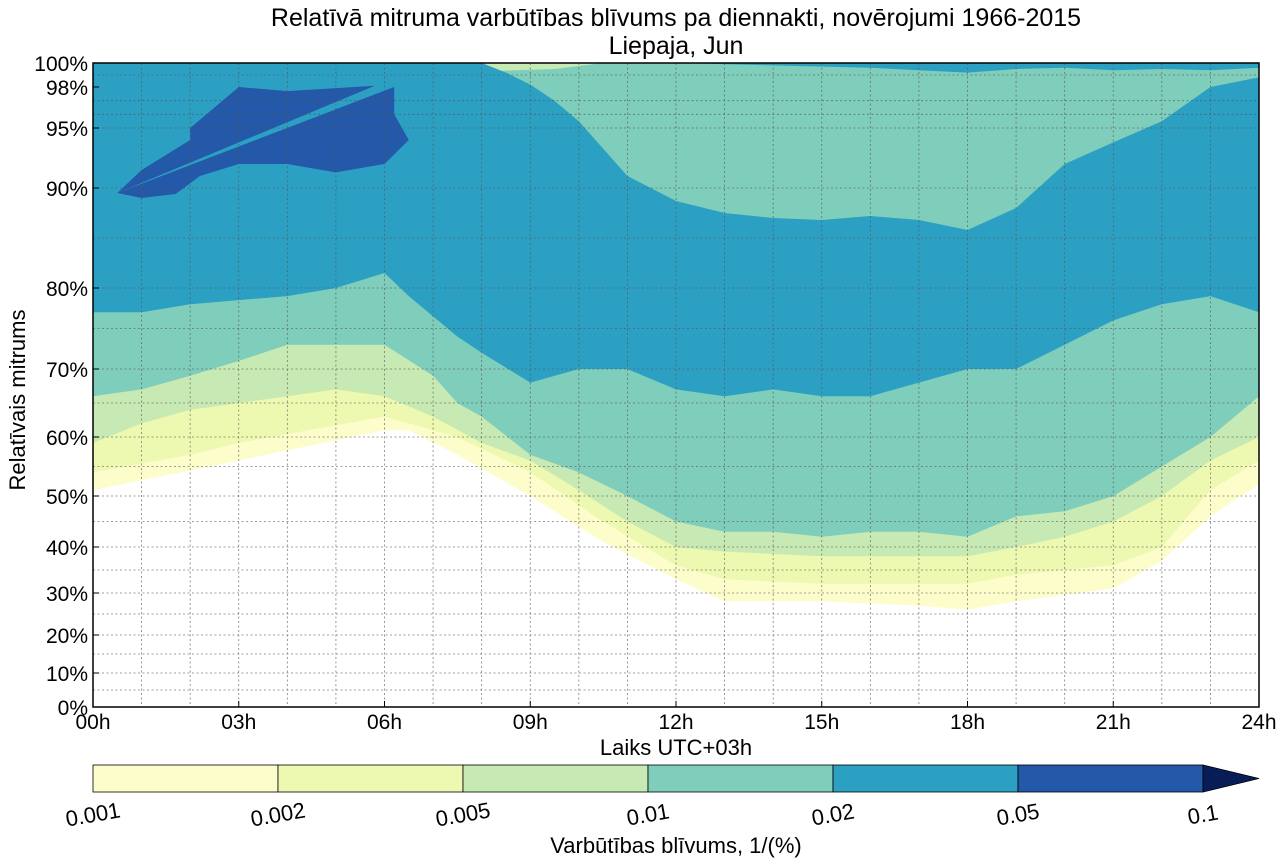 Image resolution: width=1284 pixels, height=863 pixels. I want to click on chart-subtitle: Liepaja, Jun, so click(676, 46).